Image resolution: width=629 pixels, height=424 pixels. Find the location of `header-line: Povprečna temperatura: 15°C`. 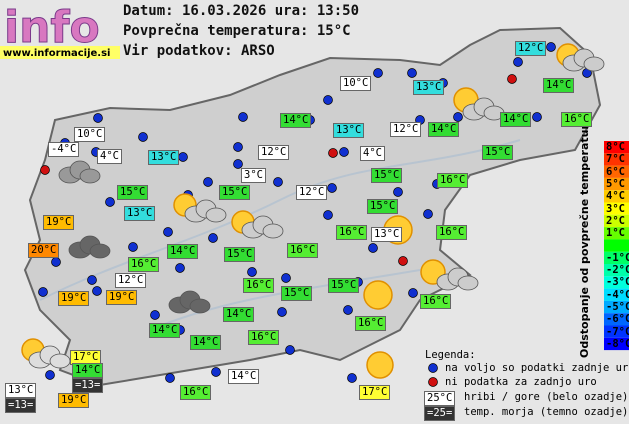

header-line: Povprečna temperatura: 15°C is located at coordinates (237, 31).